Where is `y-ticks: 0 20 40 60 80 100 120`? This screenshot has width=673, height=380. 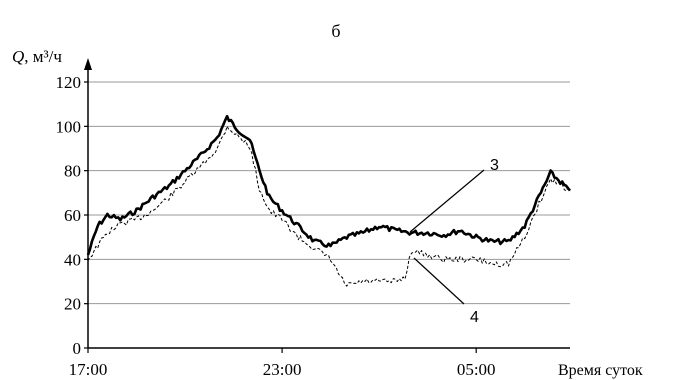
y-ticks: 0 20 40 60 80 100 120 is located at coordinates (72, 215).